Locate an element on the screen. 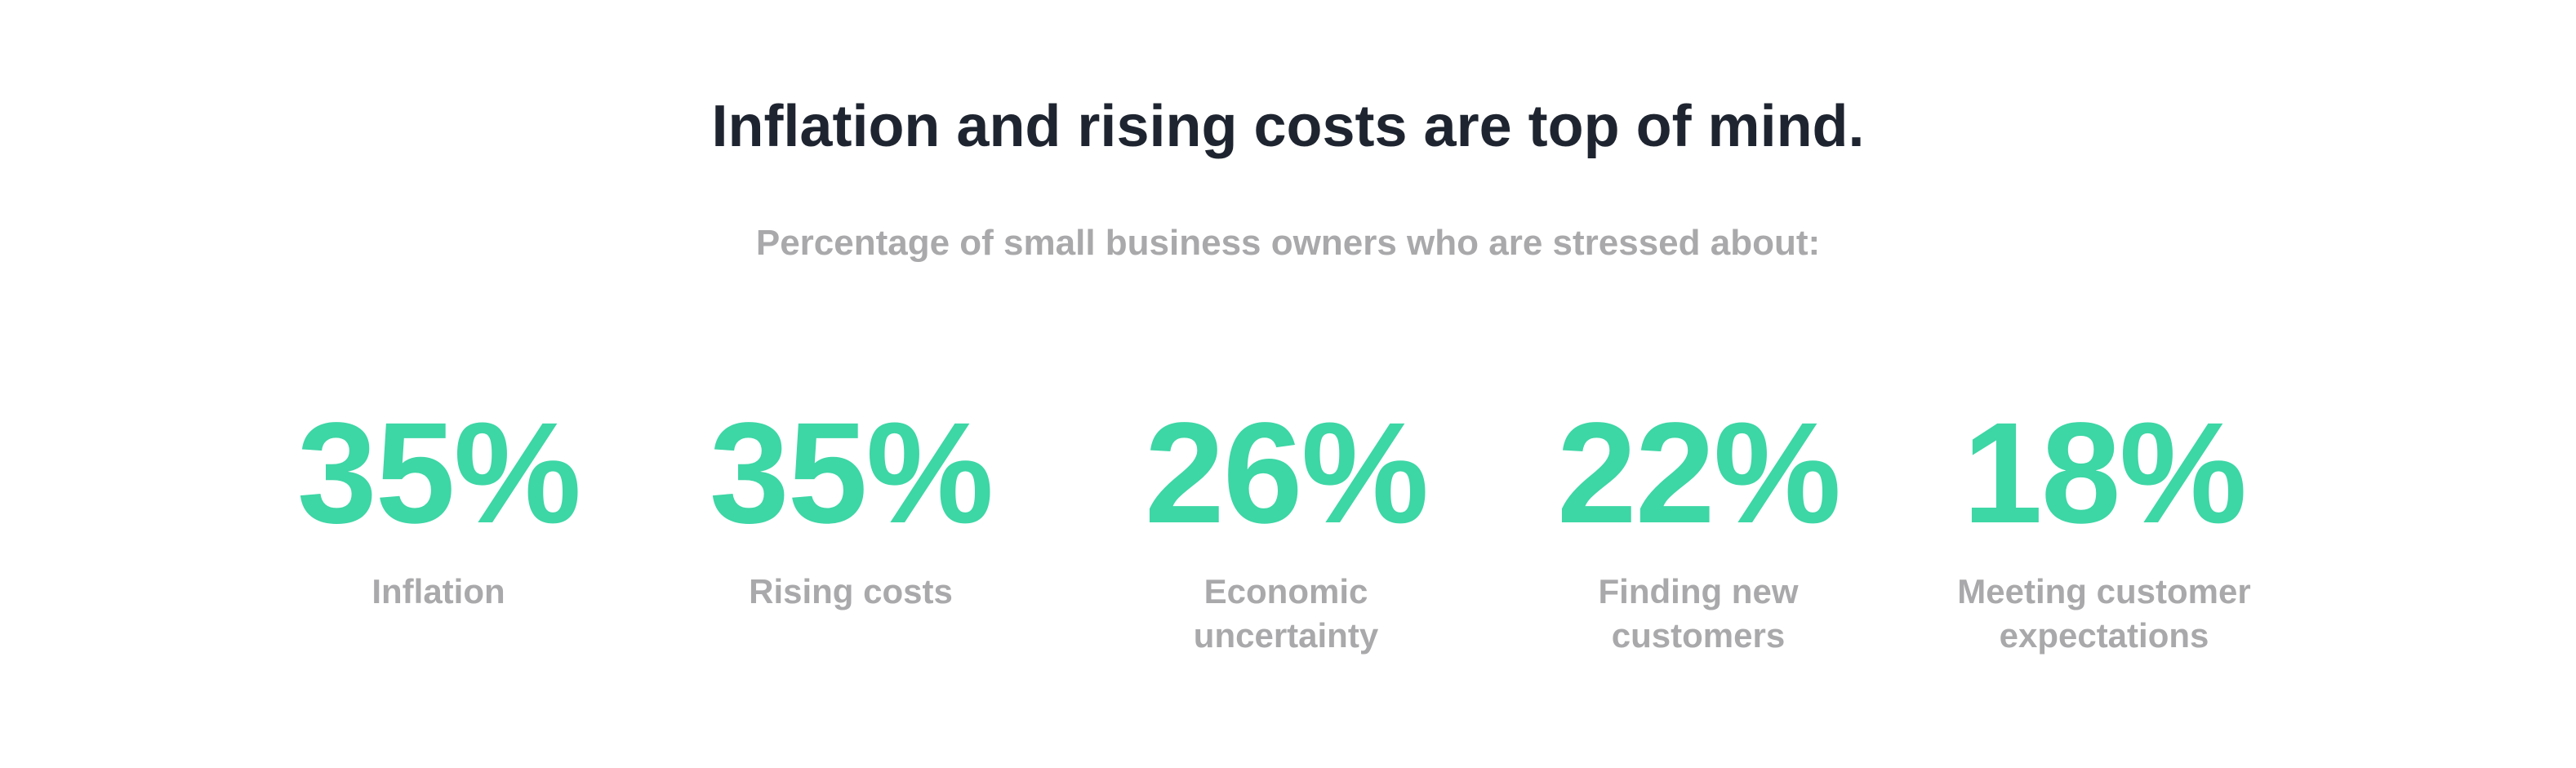 The height and width of the screenshot is (768, 2576). stat-value: 26% is located at coordinates (1286, 473).